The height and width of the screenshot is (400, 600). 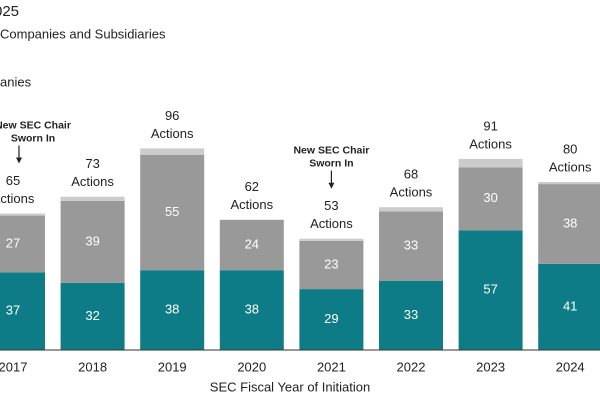 What do you see at coordinates (331, 205) in the screenshot?
I see `total-label: 53` at bounding box center [331, 205].